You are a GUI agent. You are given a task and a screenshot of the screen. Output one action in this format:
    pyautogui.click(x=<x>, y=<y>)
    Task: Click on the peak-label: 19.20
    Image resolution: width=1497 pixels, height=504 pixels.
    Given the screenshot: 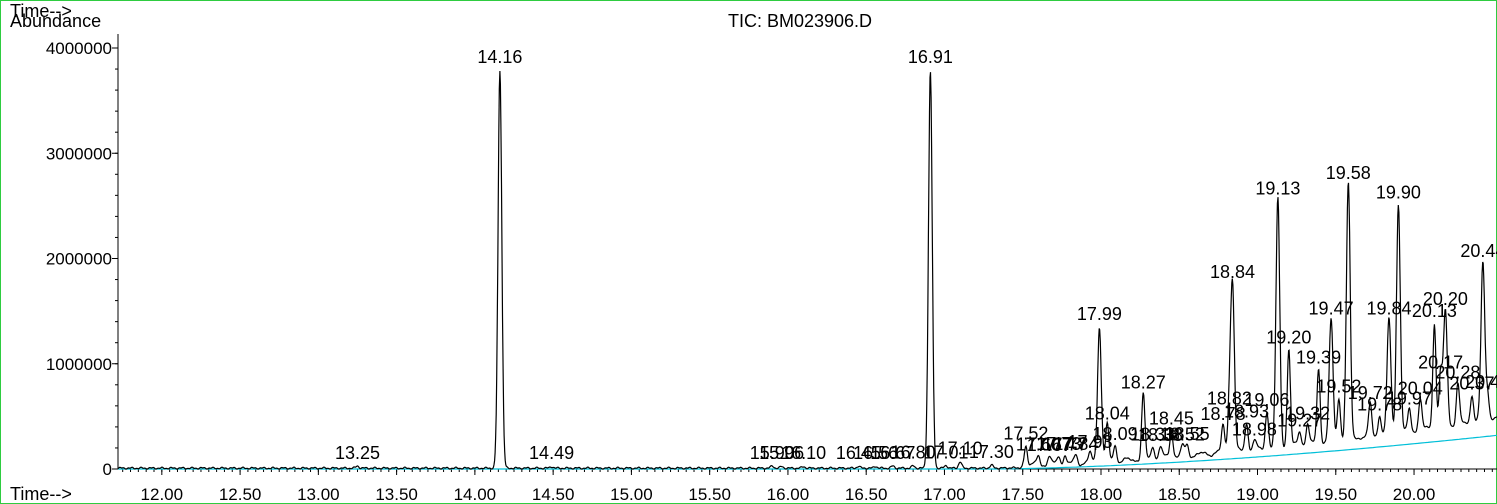 What is the action you would take?
    pyautogui.click(x=1288, y=338)
    